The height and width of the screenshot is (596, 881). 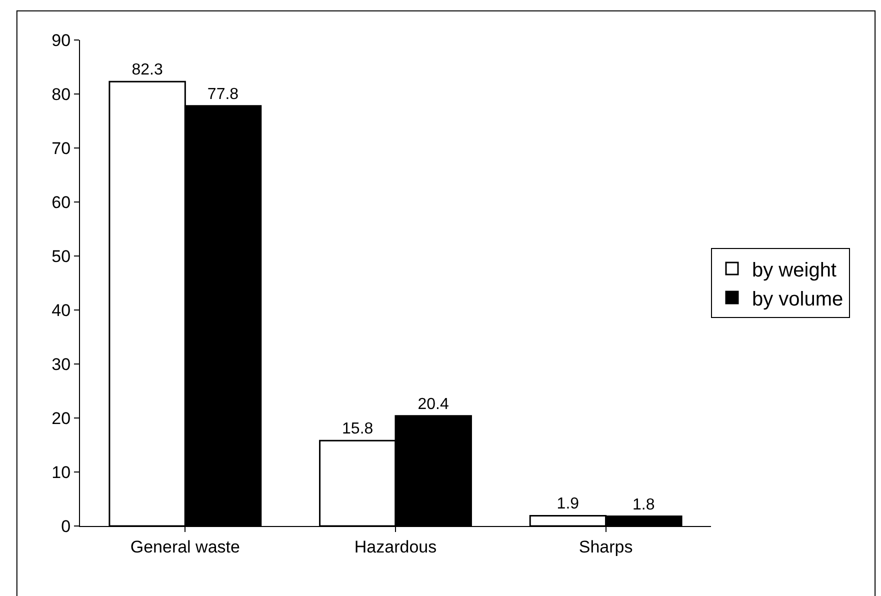 I want to click on data-label: 15.8, so click(x=358, y=429).